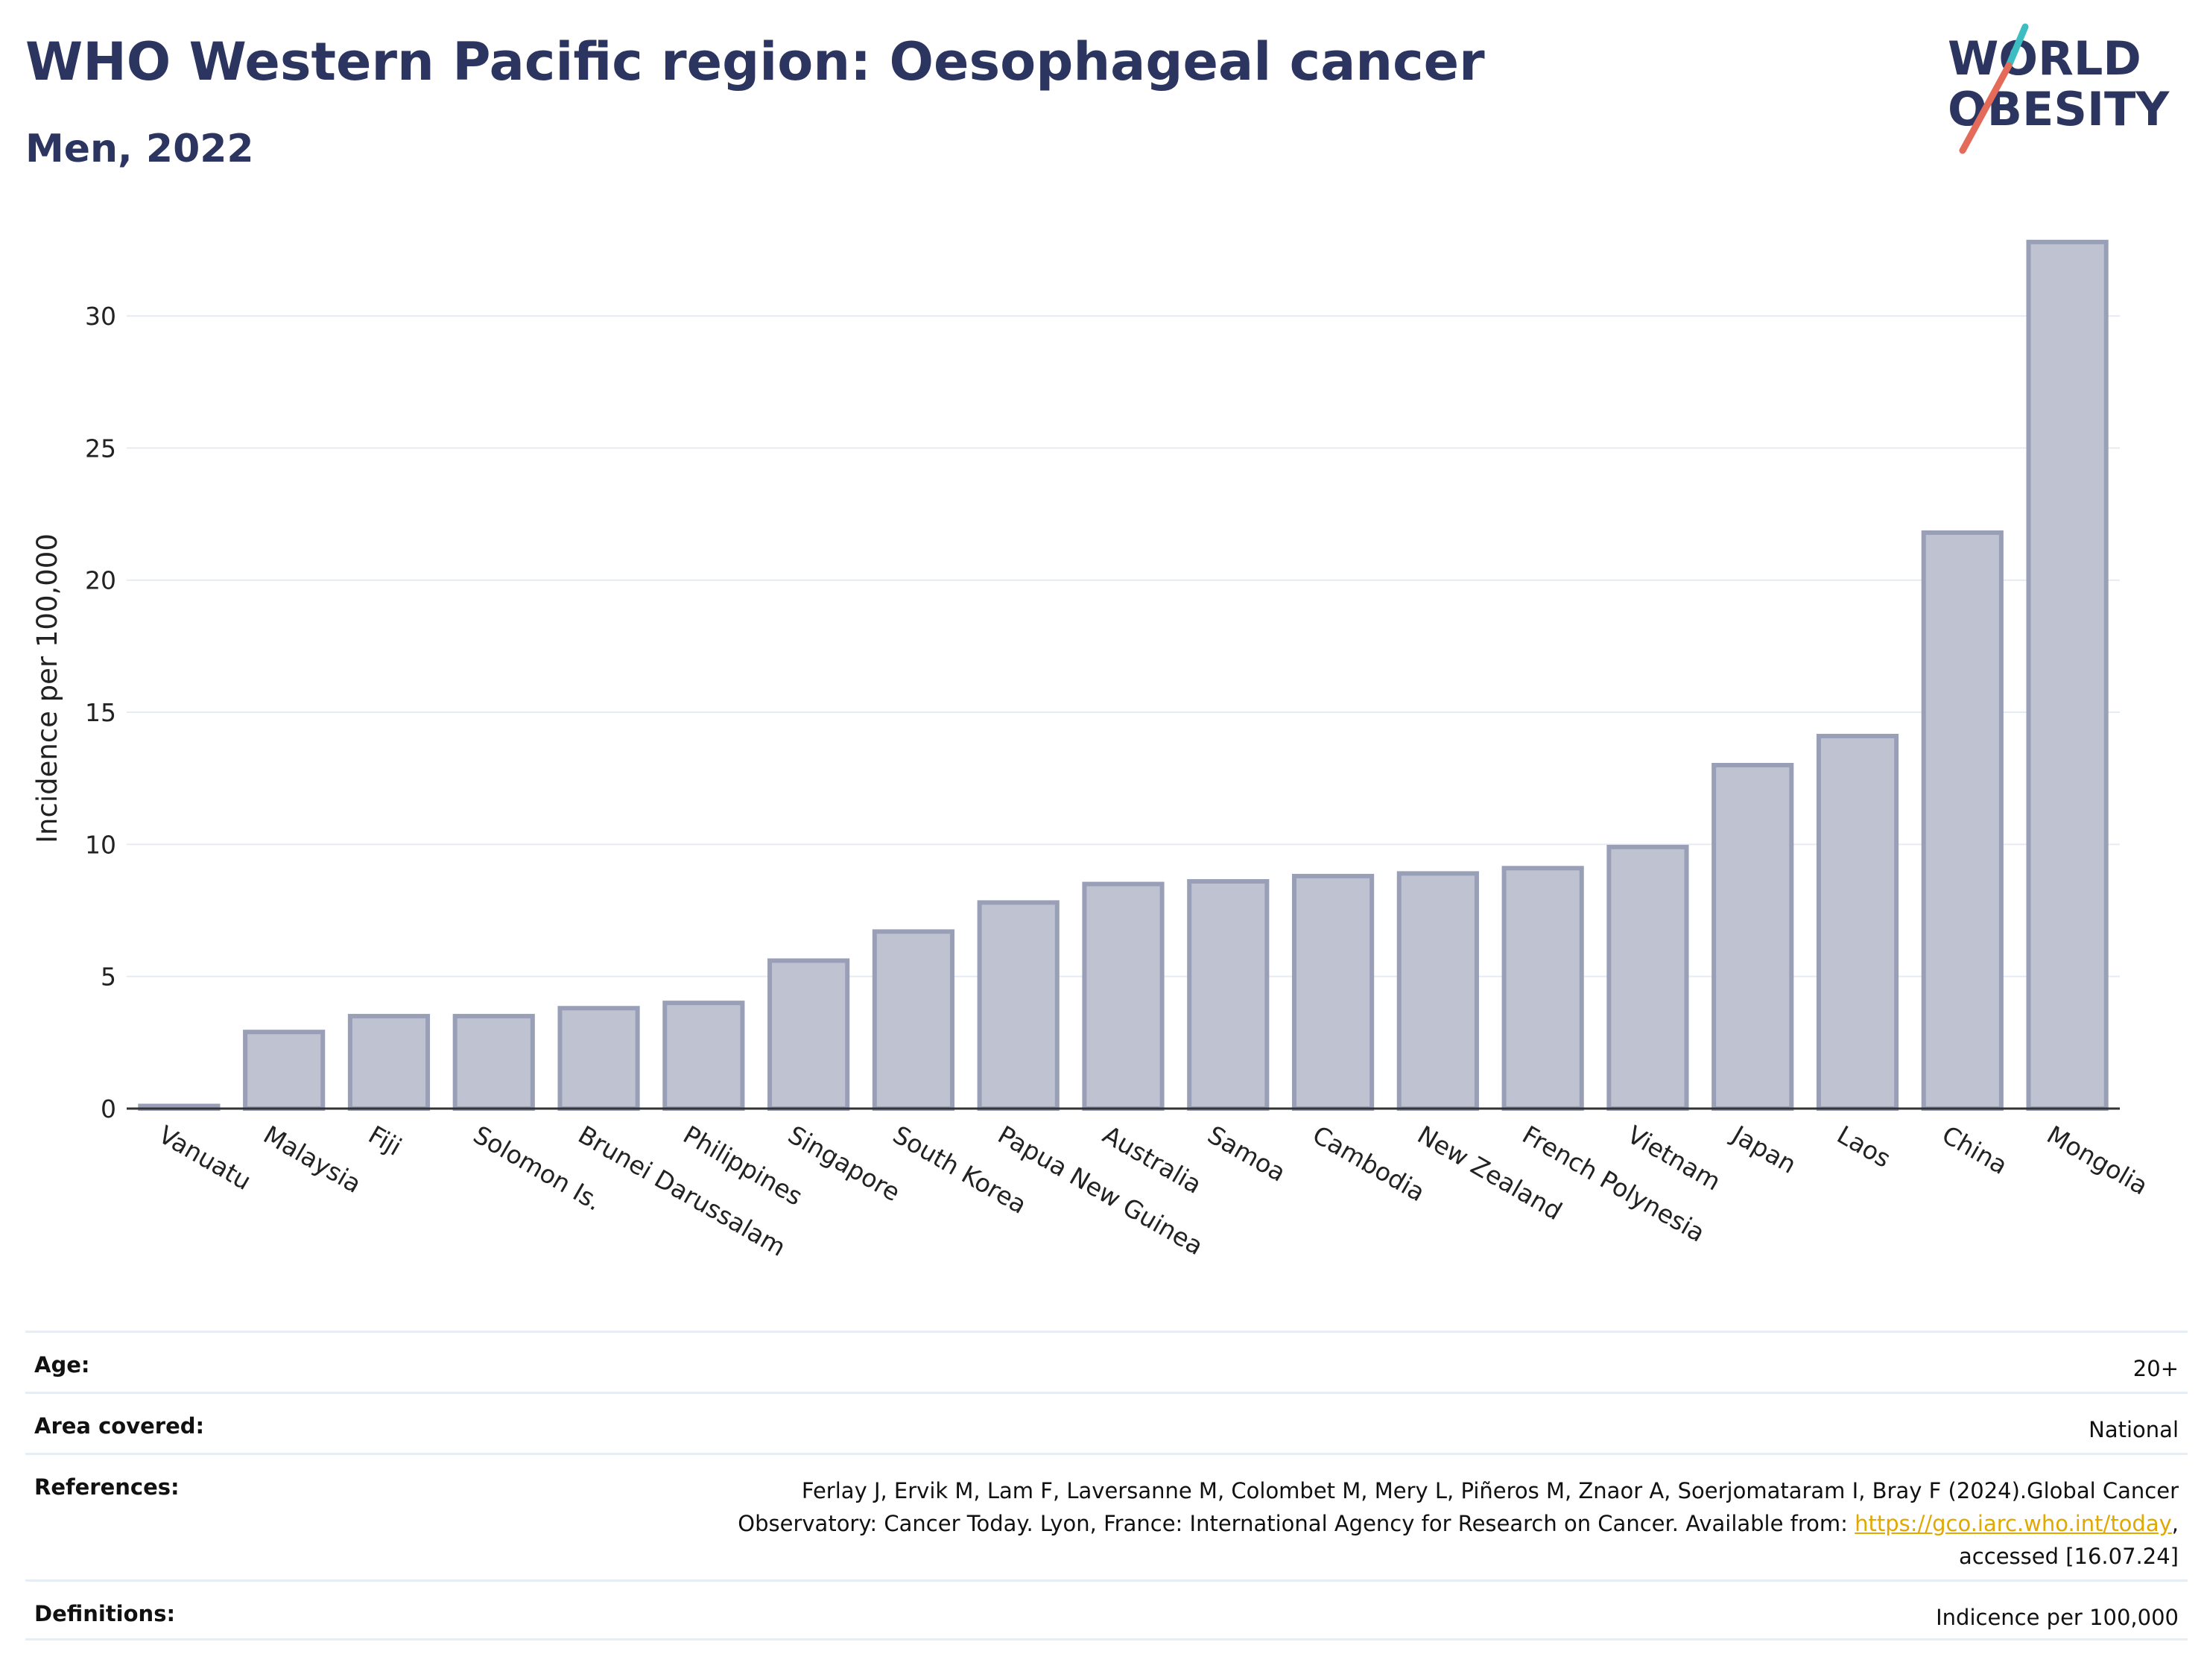  Describe the element at coordinates (139, 149) in the screenshot. I see `chart-subtitle: Men, 2022` at that location.